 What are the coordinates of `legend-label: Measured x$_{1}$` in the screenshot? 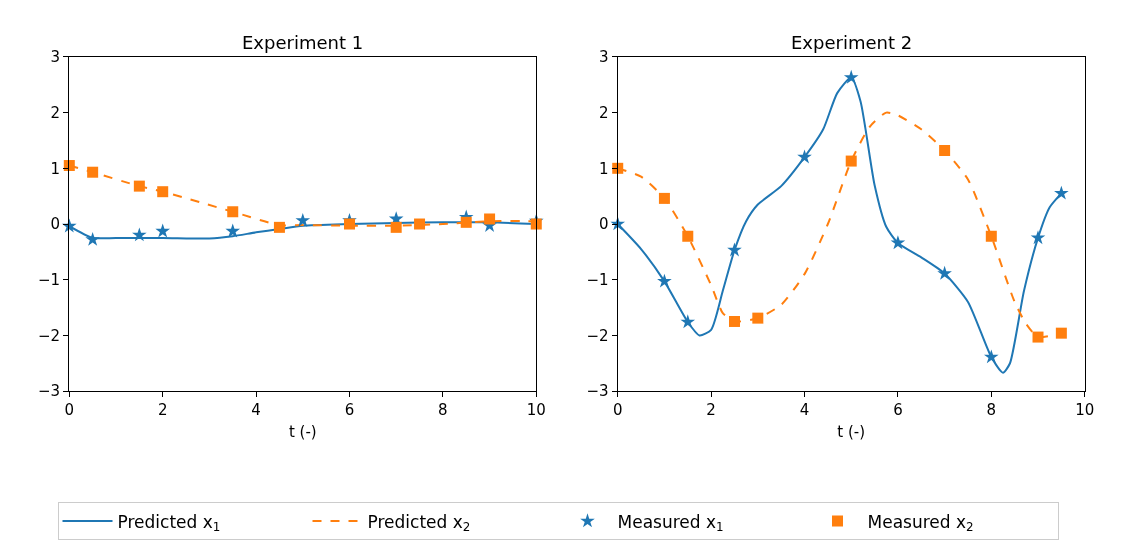 It's located at (670, 523).